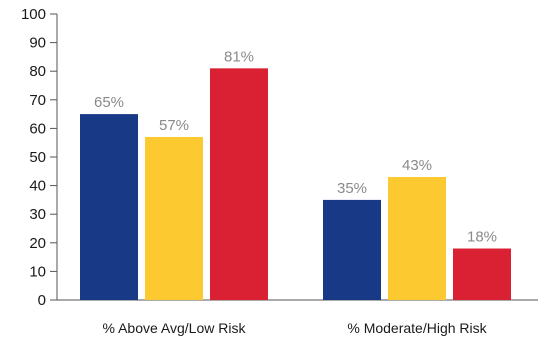 The image size is (547, 343). What do you see at coordinates (33, 14) in the screenshot?
I see `y-tick-label: 100` at bounding box center [33, 14].